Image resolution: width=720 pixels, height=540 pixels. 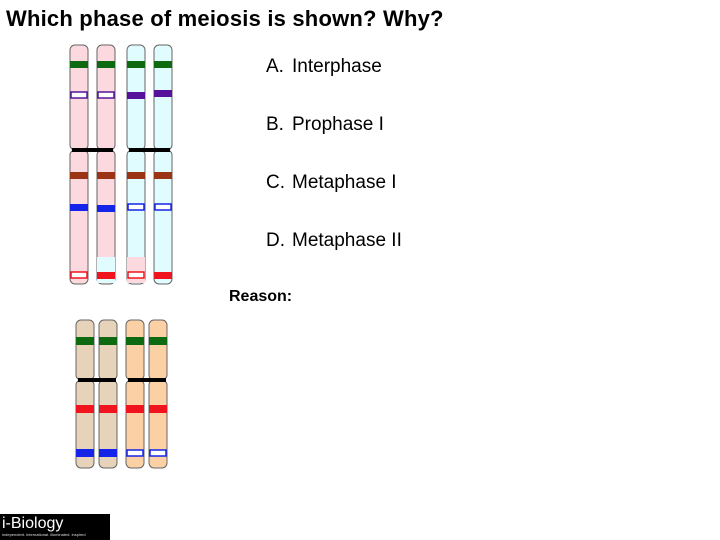 I want to click on reason-label: Reason:, so click(x=261, y=296).